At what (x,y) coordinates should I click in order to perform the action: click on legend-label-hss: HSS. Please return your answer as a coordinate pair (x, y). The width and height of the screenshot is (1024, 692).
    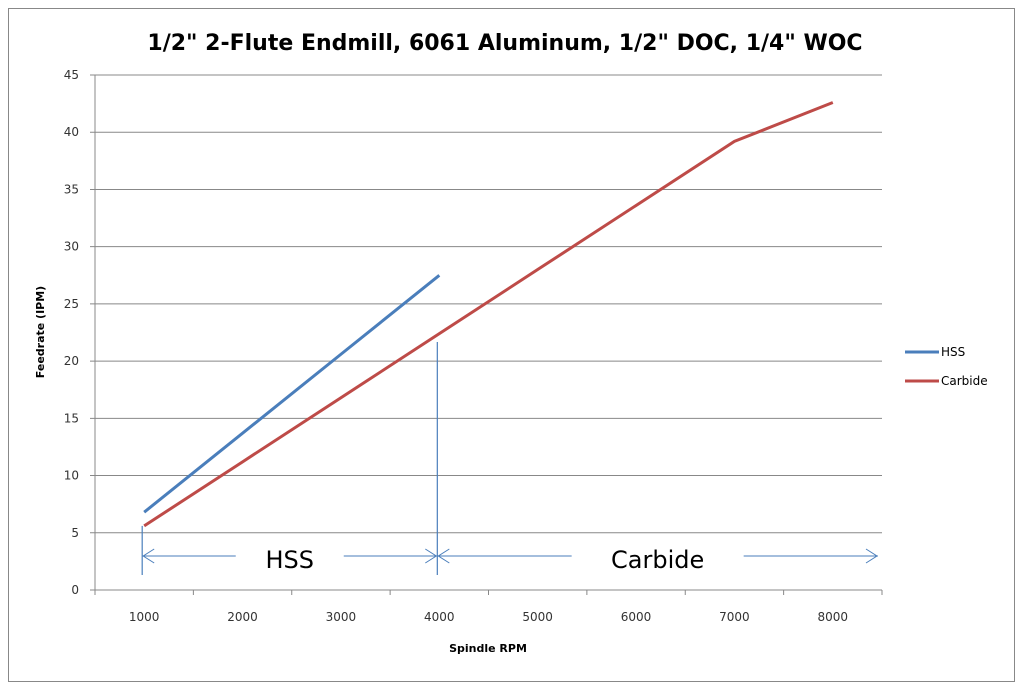
    Looking at the image, I should click on (953, 352).